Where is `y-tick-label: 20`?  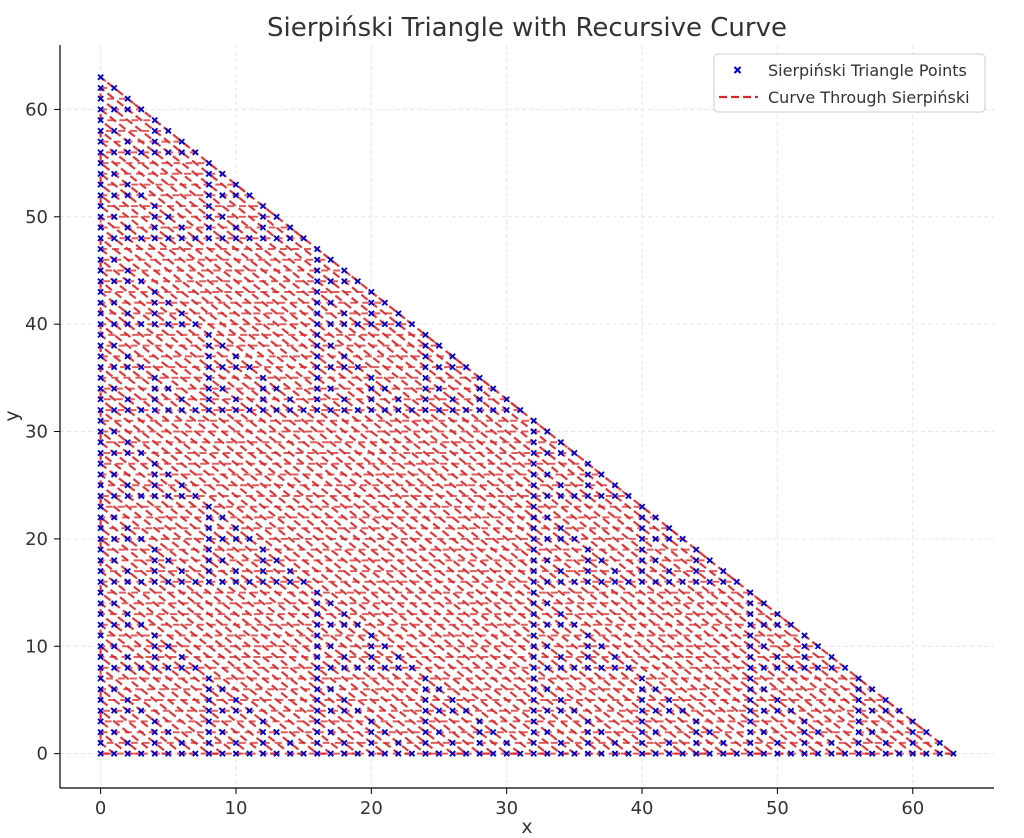
y-tick-label: 20 is located at coordinates (36, 539).